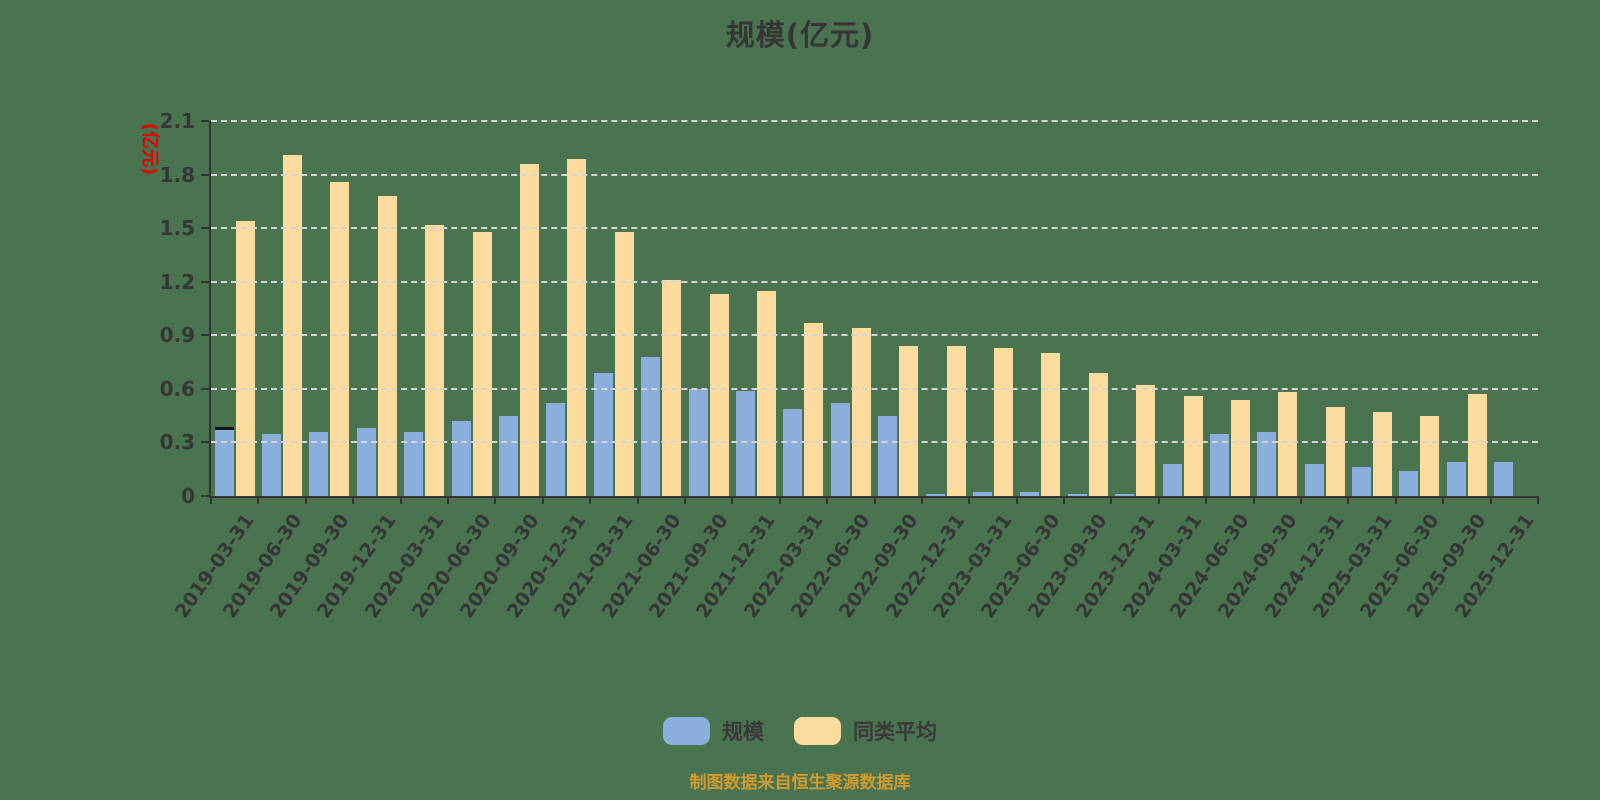  I want to click on legend-item-average: 同类平均, so click(865, 731).